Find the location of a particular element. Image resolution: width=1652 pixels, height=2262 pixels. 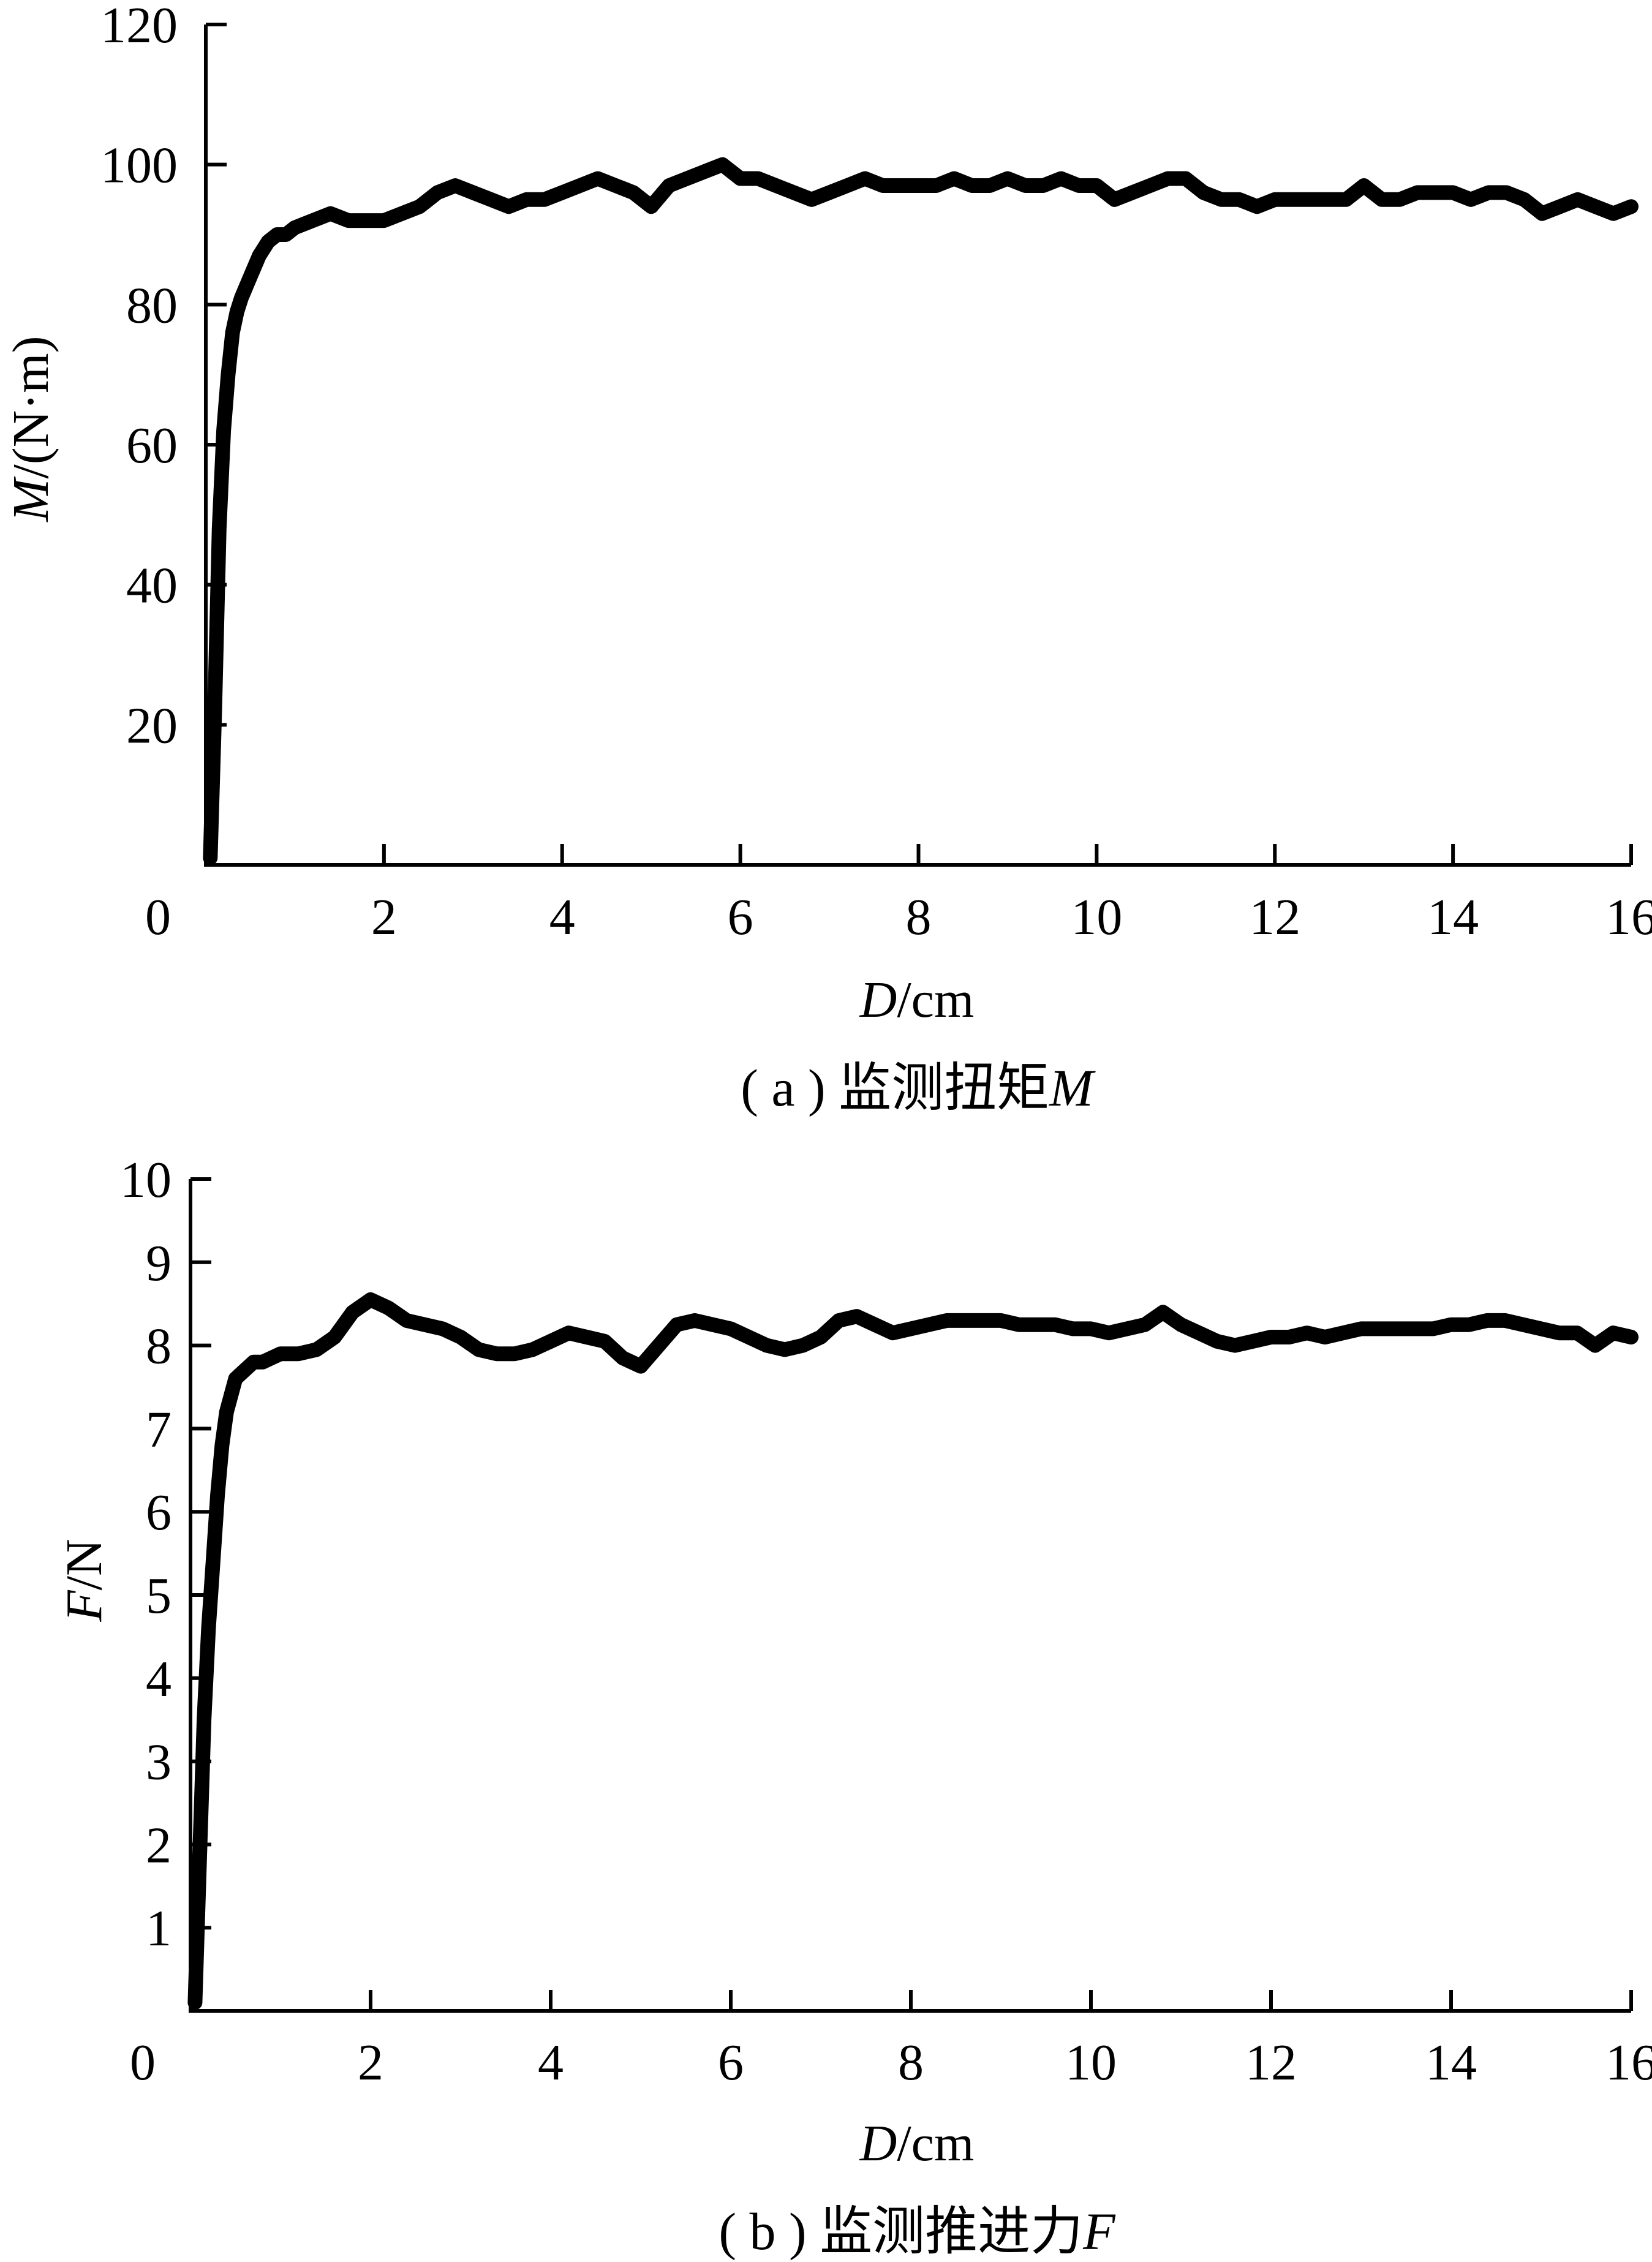

y-tick-label: 80 is located at coordinates (152, 305).